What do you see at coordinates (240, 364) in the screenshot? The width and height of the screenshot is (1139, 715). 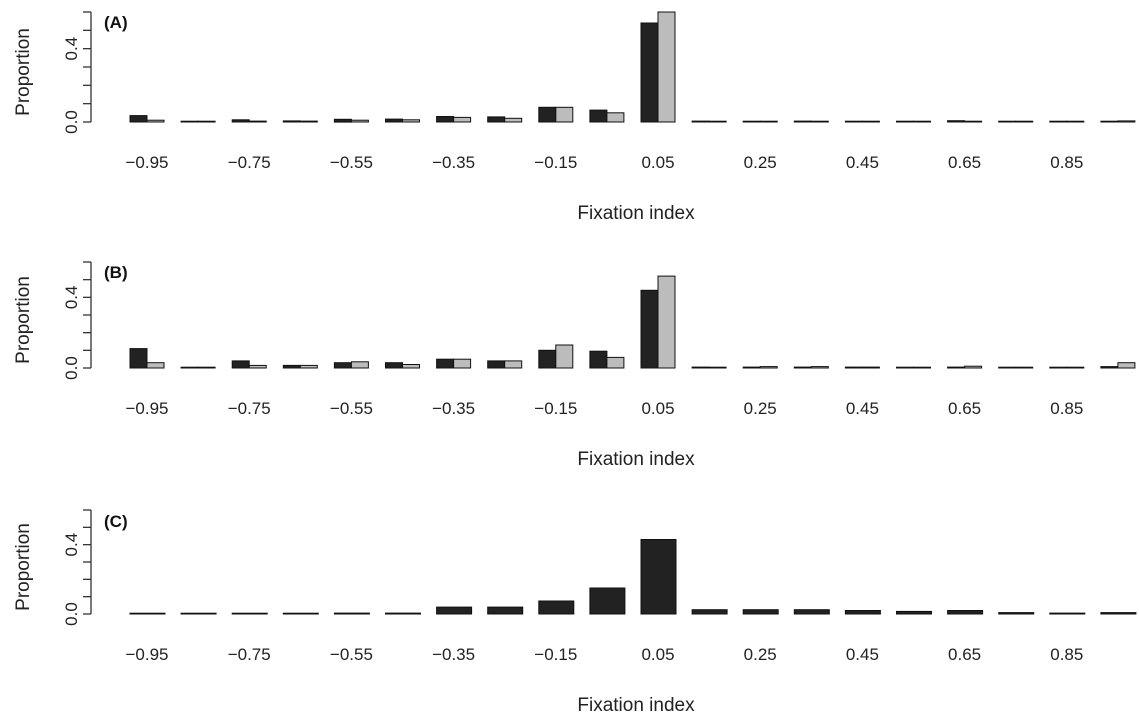 I see `bar-−0.75-series-1` at bounding box center [240, 364].